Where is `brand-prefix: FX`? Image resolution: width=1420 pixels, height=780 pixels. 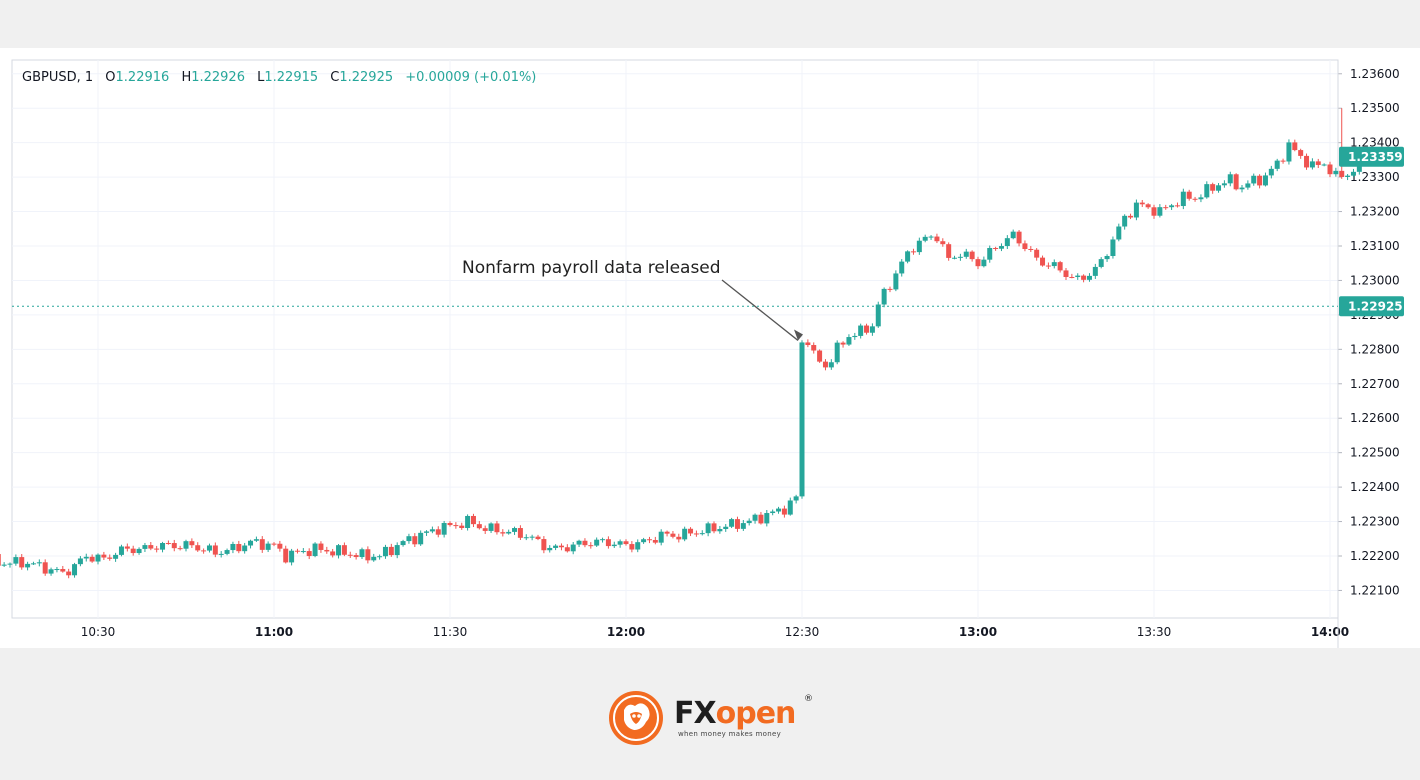 brand-prefix: FX is located at coordinates (695, 713).